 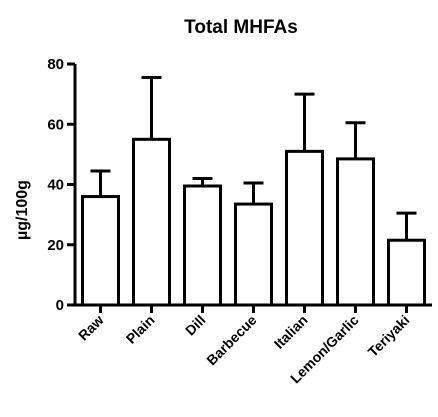 What do you see at coordinates (231, 340) in the screenshot?
I see `x-tick-label: Barbecue` at bounding box center [231, 340].